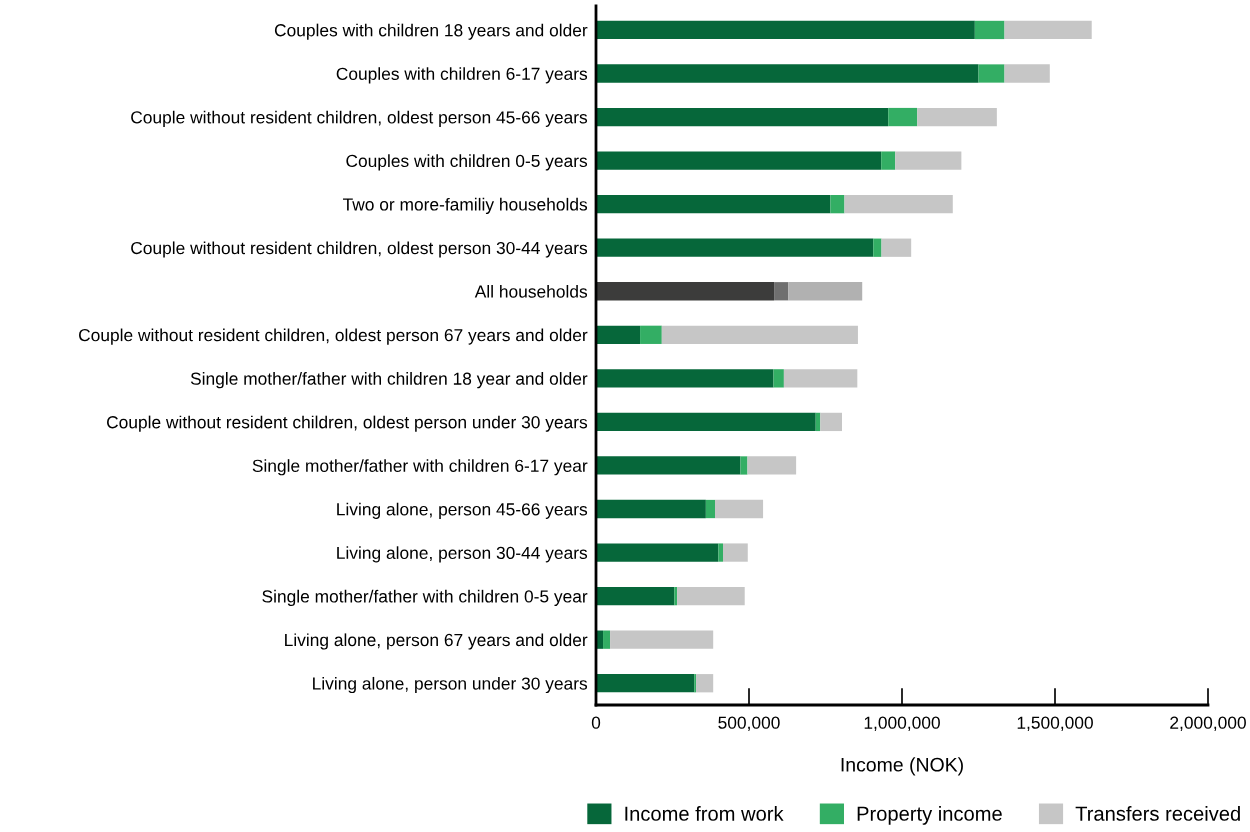  Describe the element at coordinates (704, 813) in the screenshot. I see `legend-label: Income from work` at that location.